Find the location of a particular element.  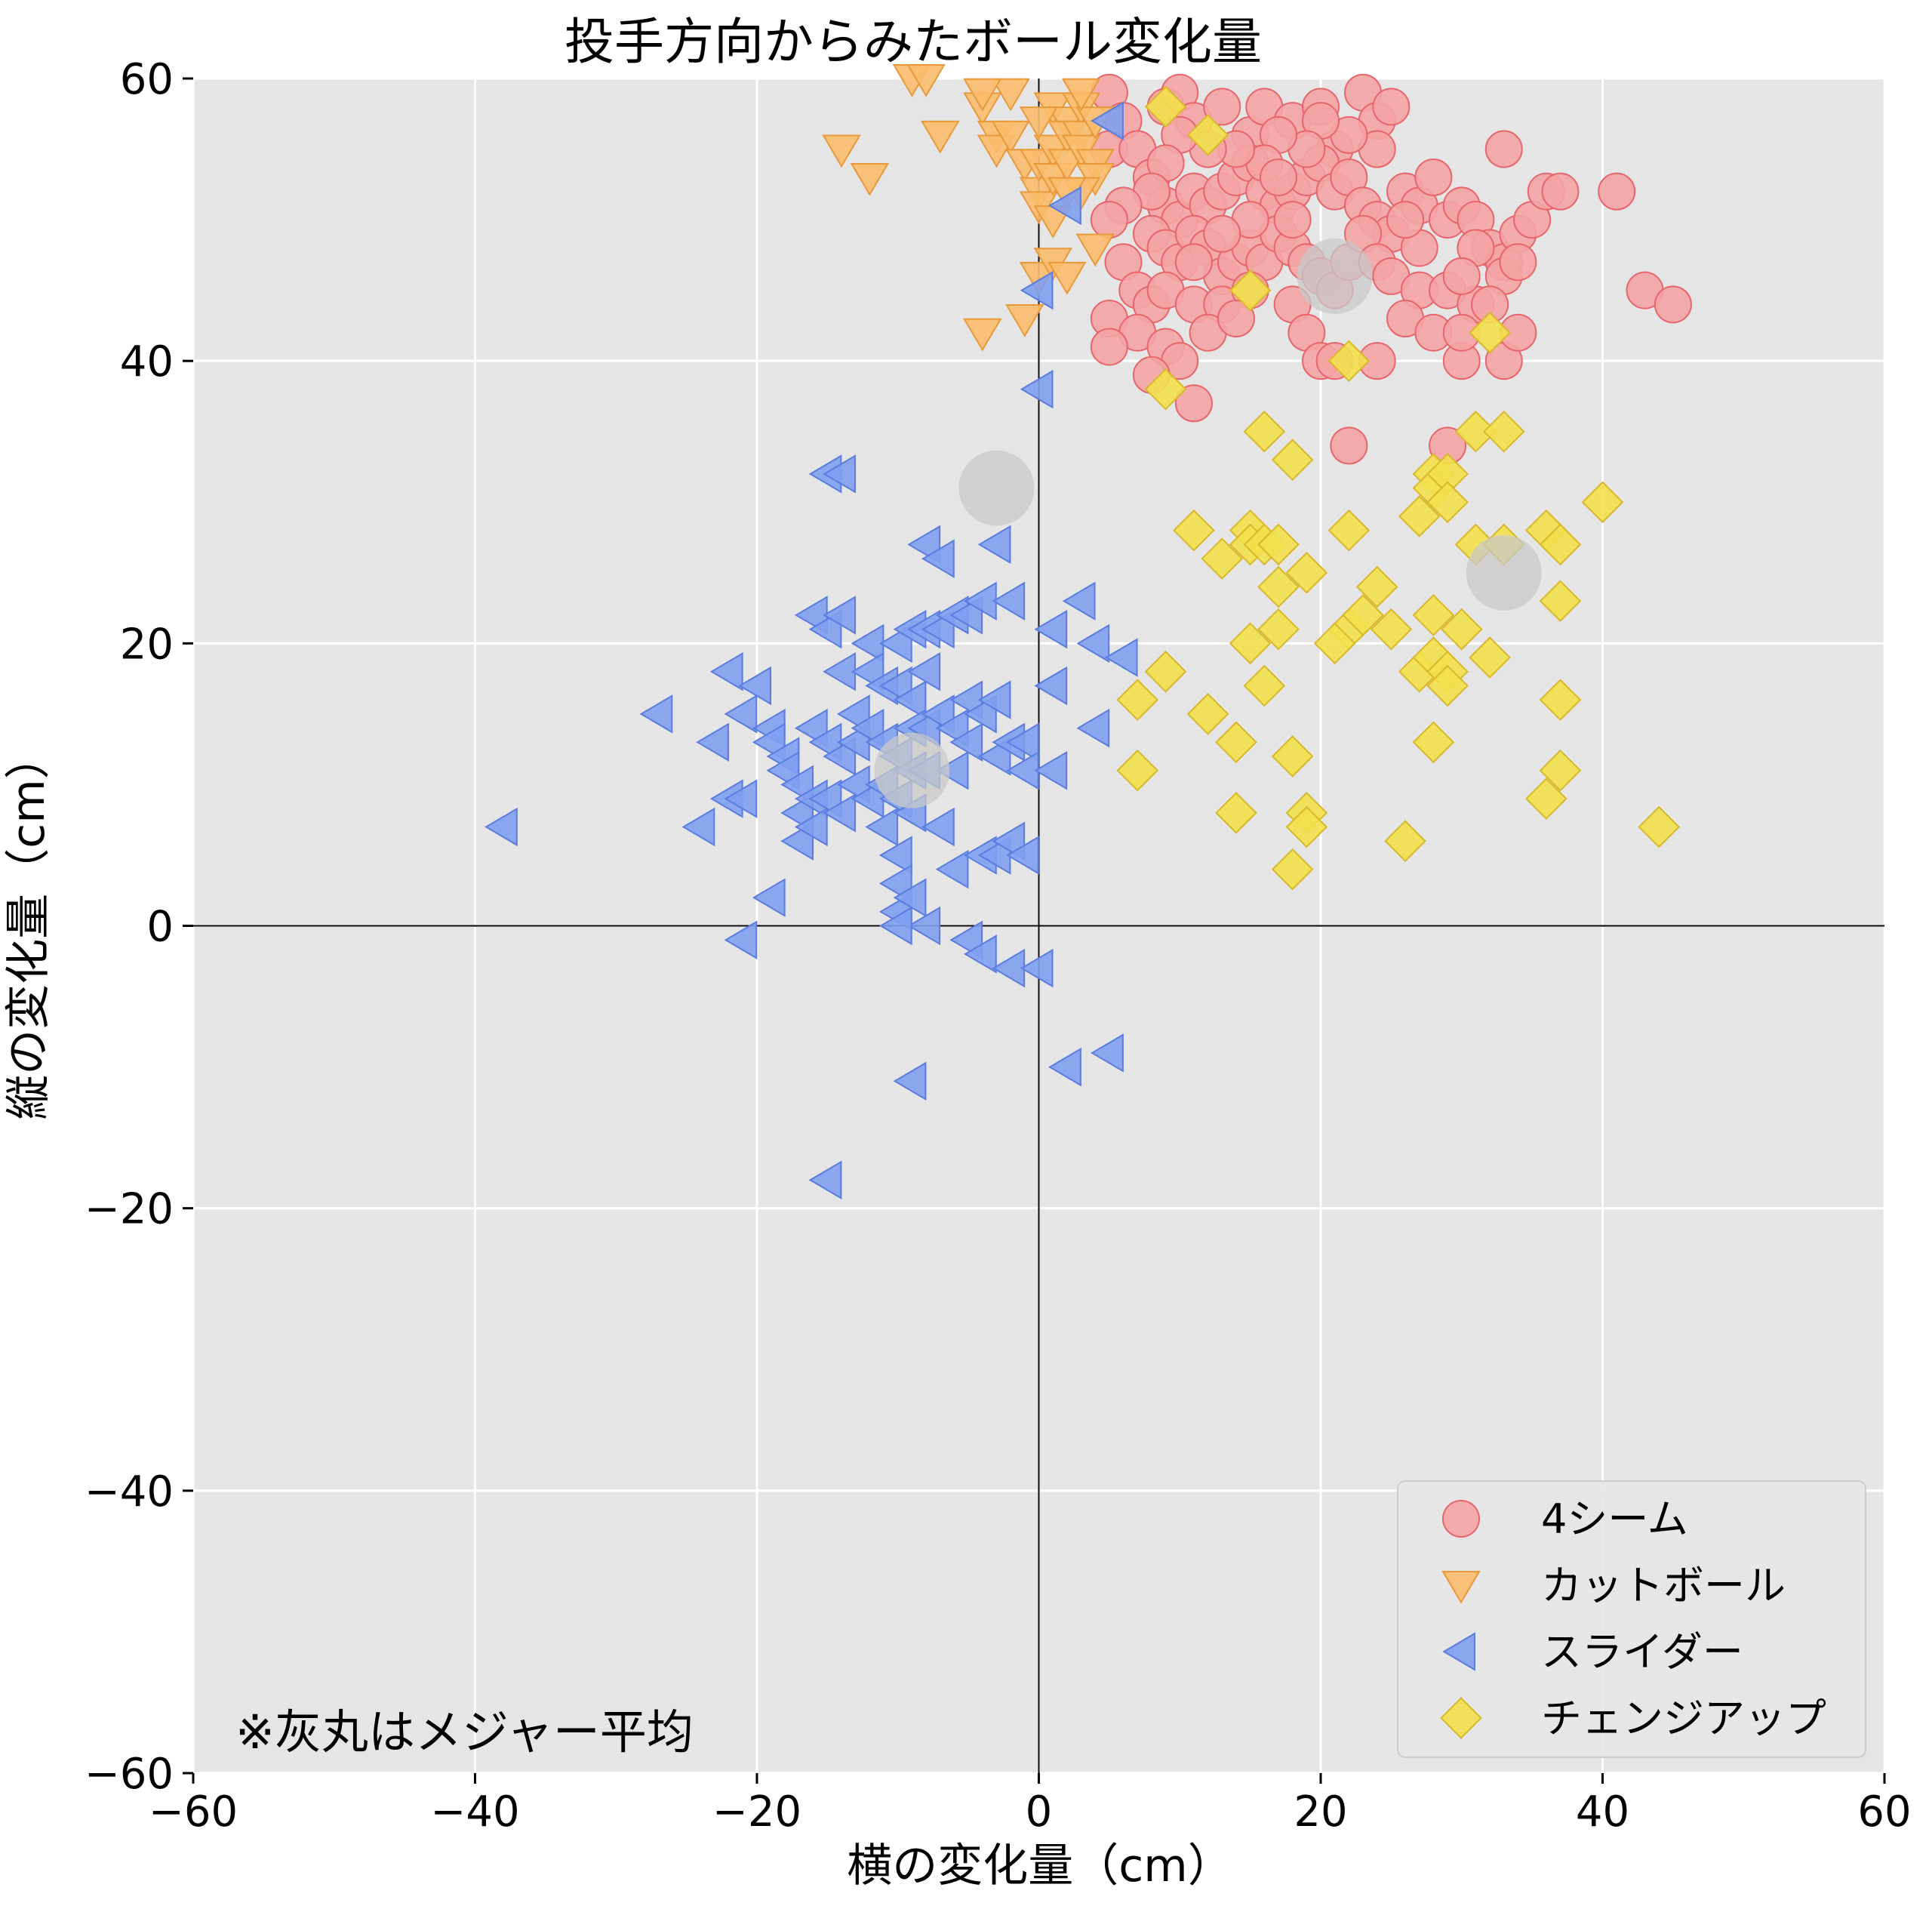

y-tick-label: −40 is located at coordinates (129, 1491).